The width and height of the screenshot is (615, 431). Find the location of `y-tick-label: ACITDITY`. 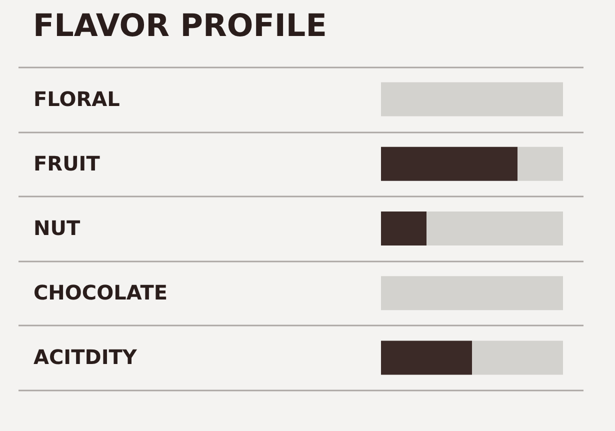

y-tick-label: ACITDITY is located at coordinates (86, 357).